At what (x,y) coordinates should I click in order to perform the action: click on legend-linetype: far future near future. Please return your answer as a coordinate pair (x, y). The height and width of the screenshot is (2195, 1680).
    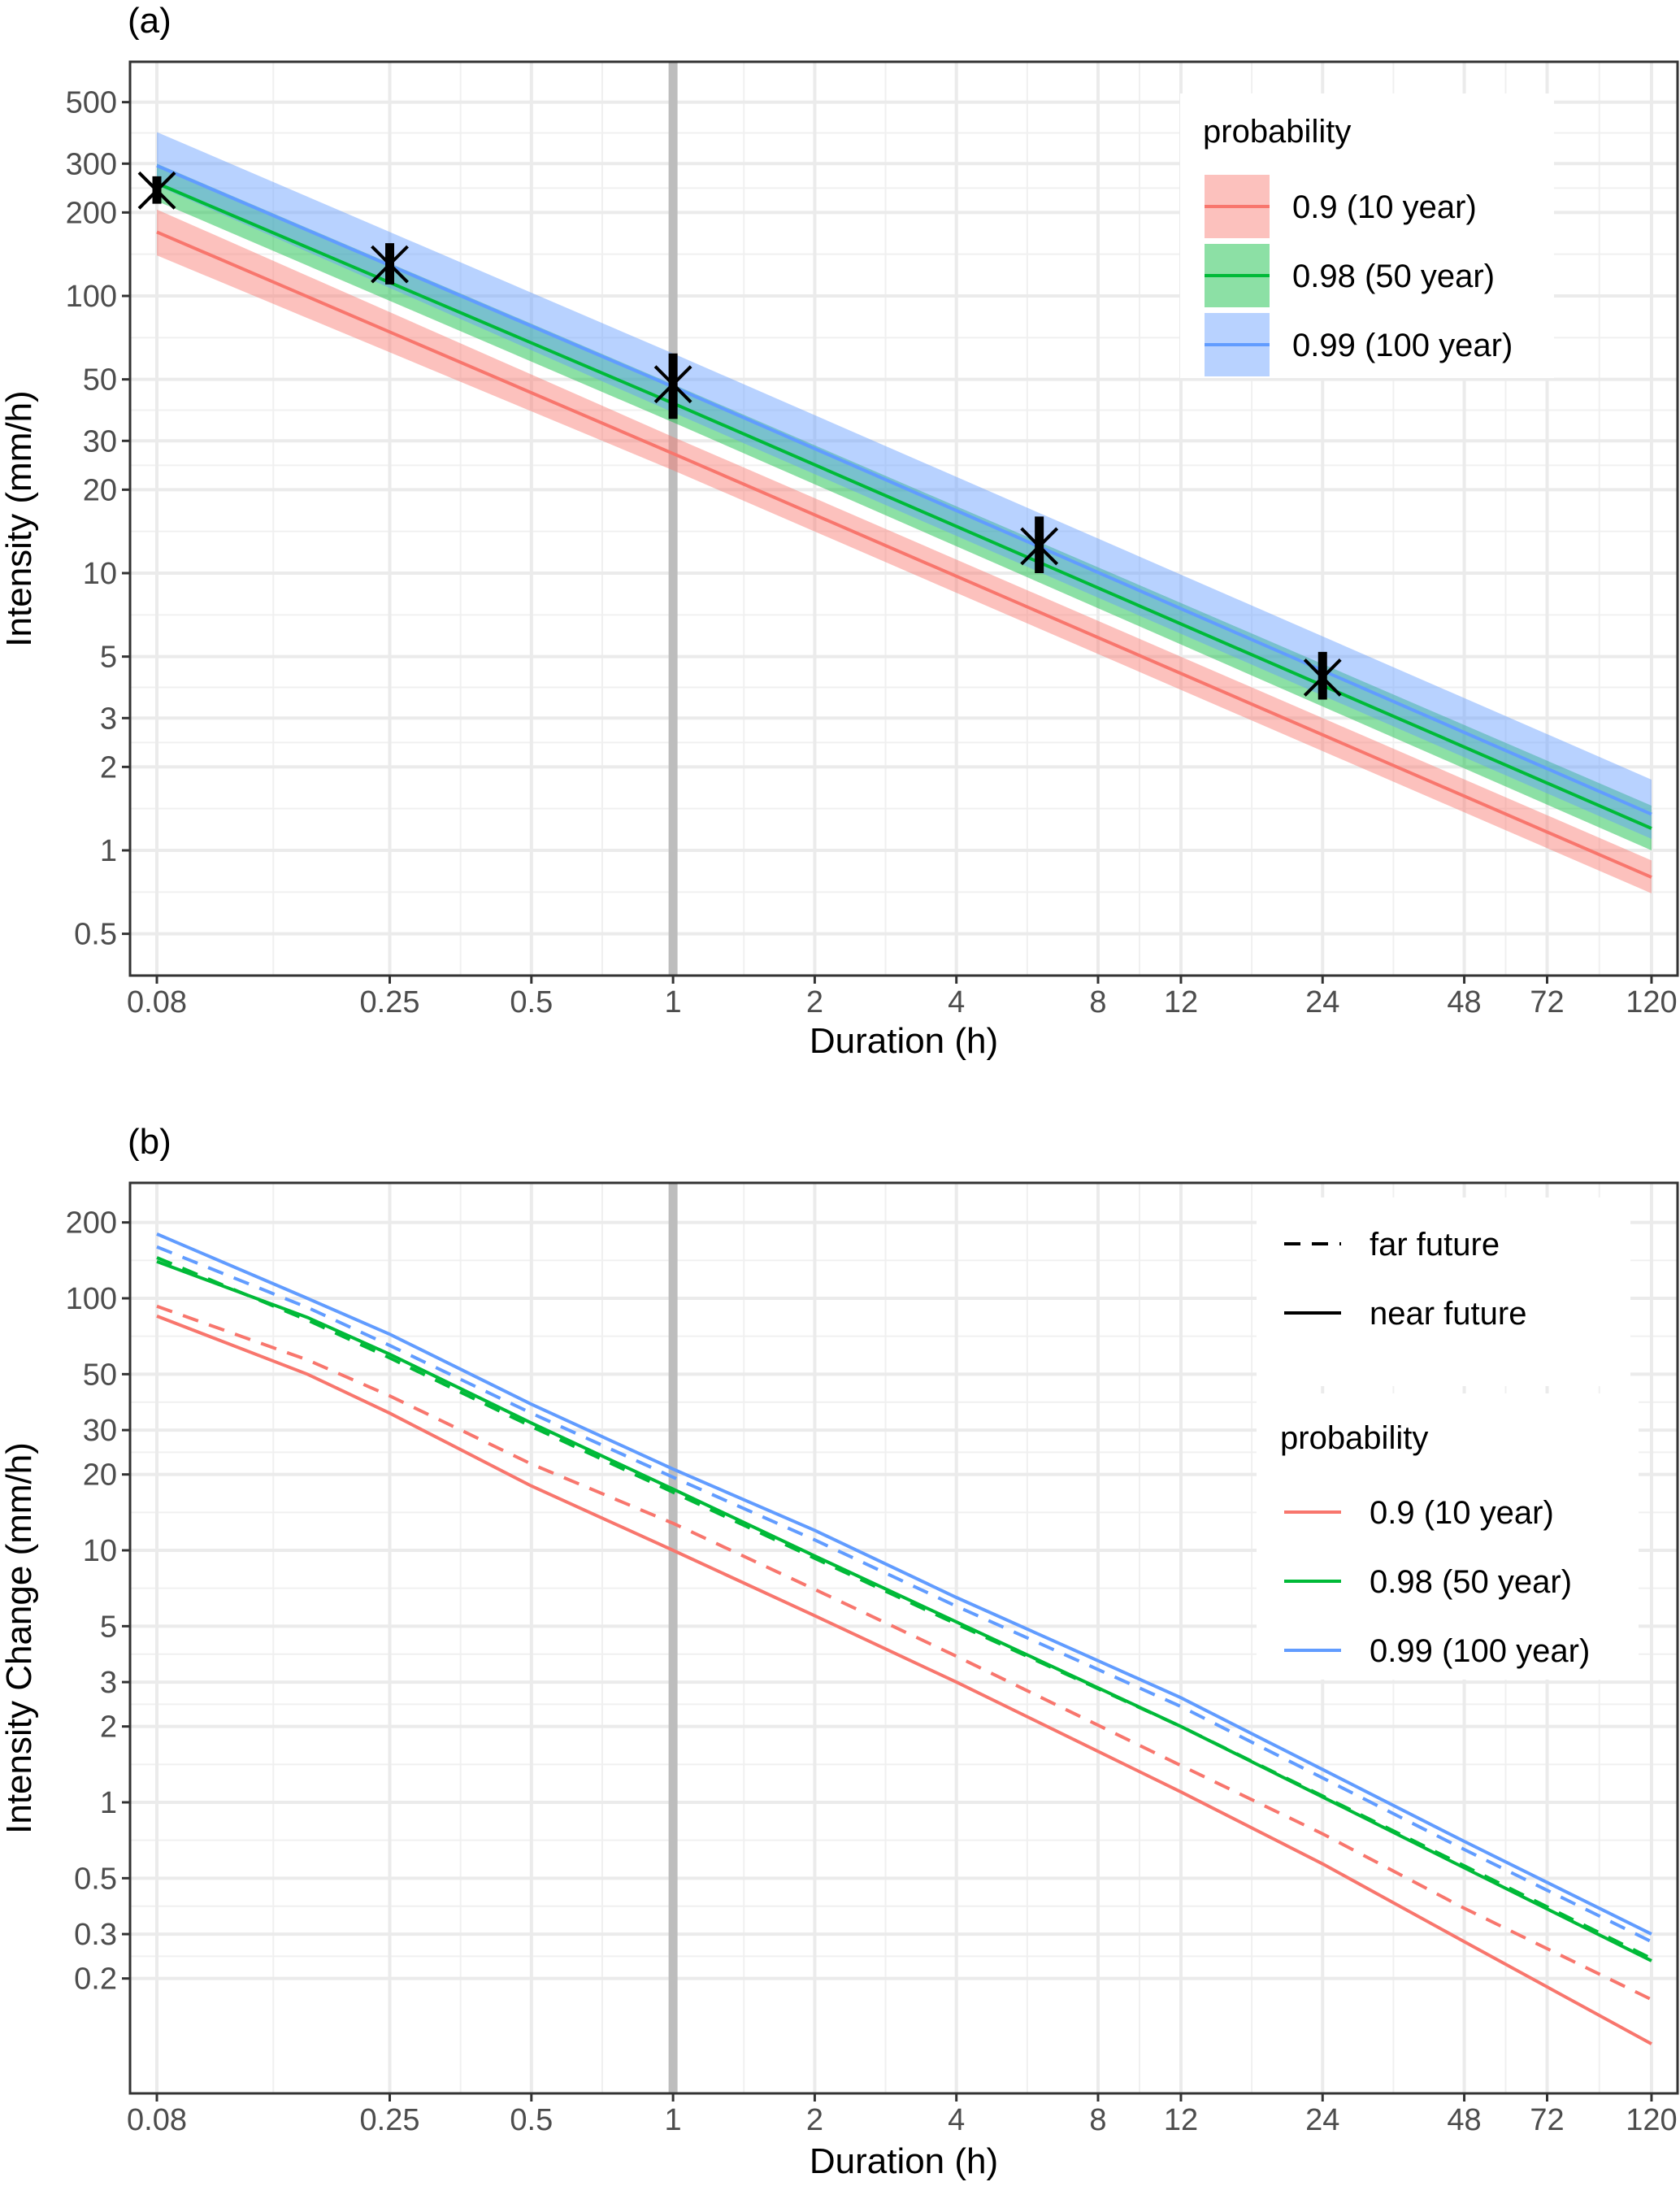
    Looking at the image, I should click on (1444, 1292).